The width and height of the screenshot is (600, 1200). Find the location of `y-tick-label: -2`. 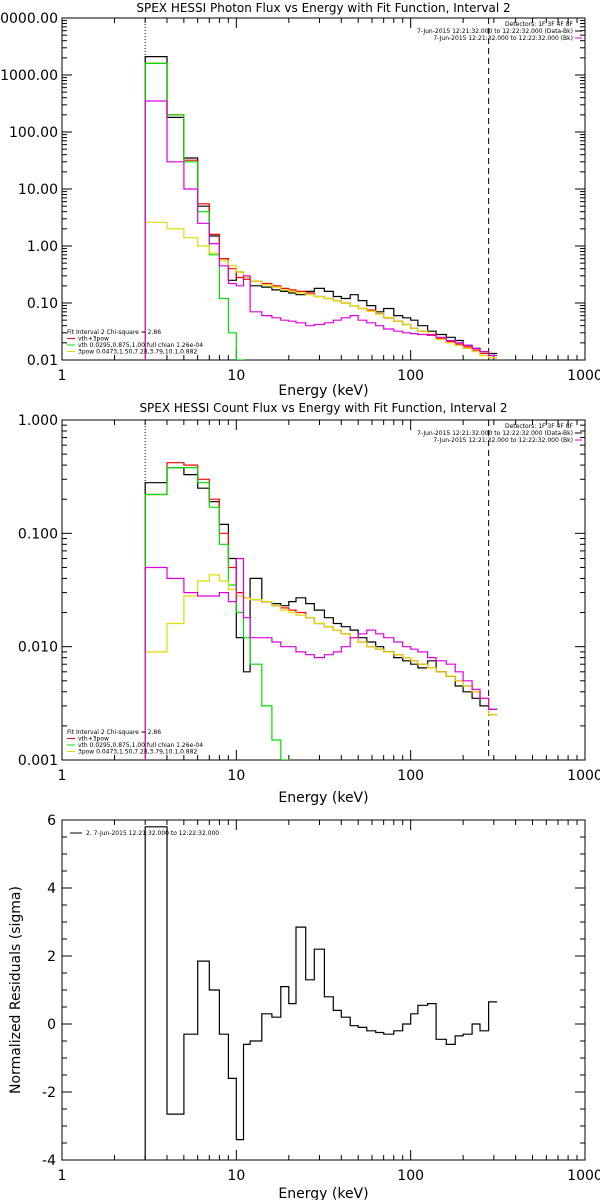

y-tick-label: -2 is located at coordinates (49, 1093).